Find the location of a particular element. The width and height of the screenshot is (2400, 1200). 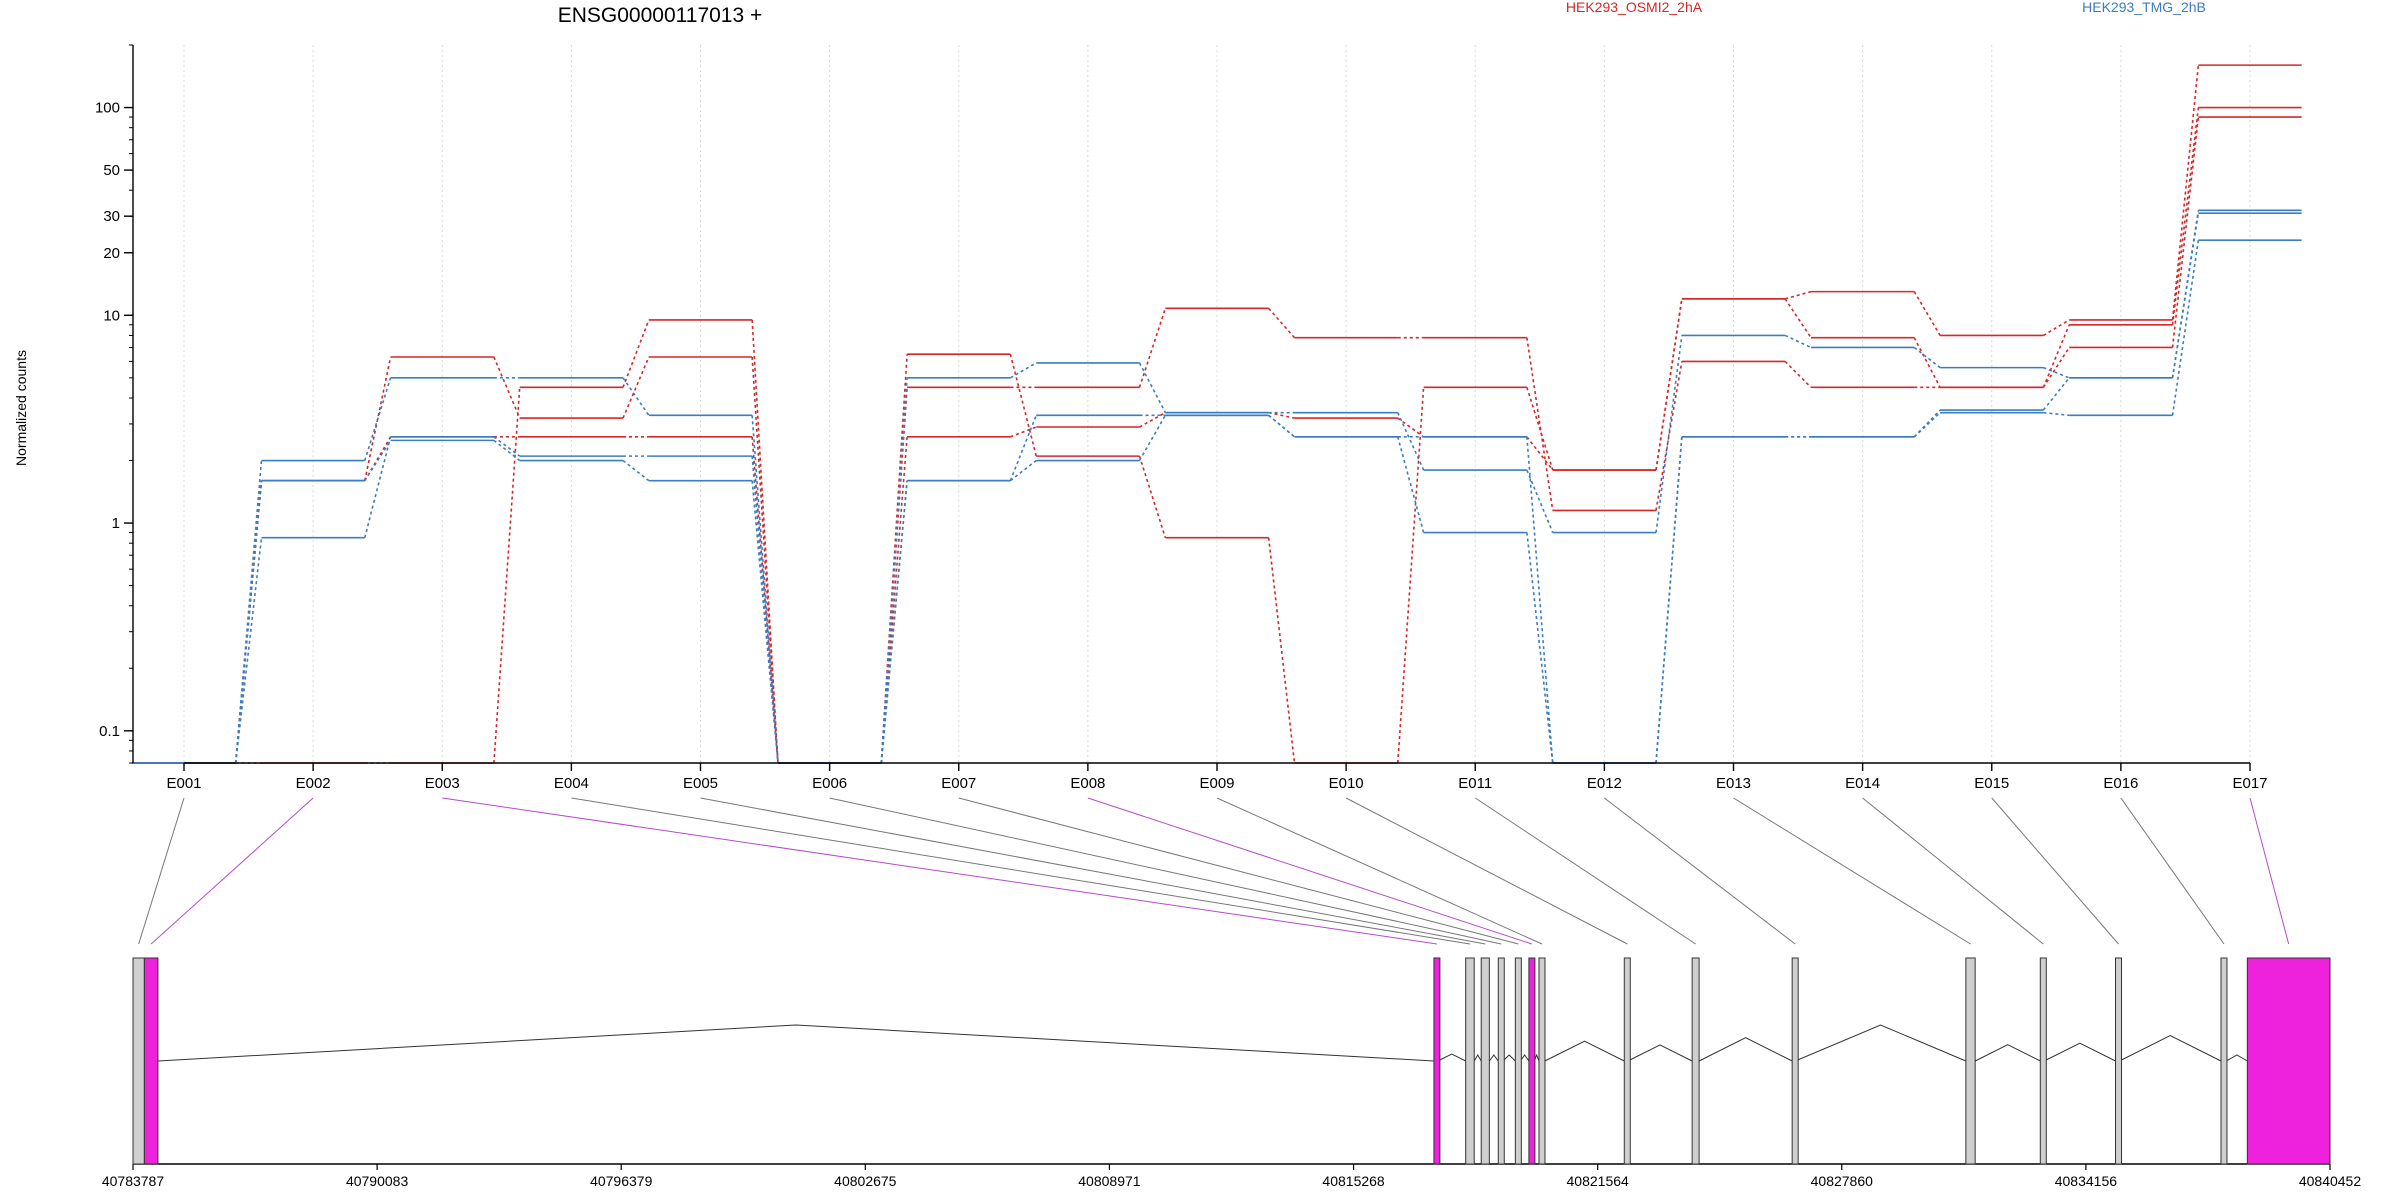

exon-box-e005 is located at coordinates (1485, 1061).